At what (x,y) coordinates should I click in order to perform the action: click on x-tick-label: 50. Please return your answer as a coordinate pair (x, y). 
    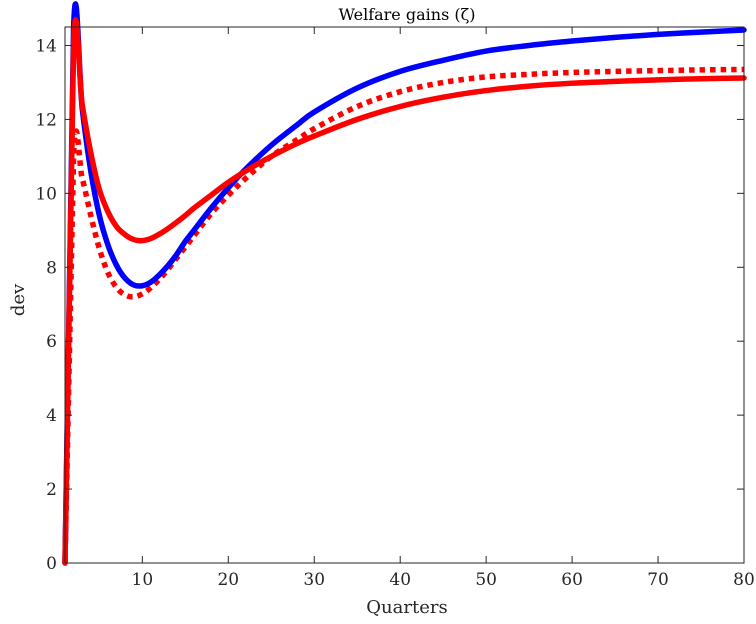
    Looking at the image, I should click on (486, 580).